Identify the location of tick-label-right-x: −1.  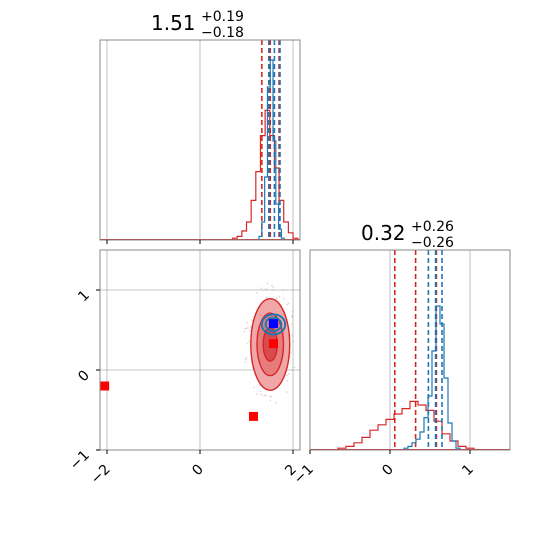
(304, 475).